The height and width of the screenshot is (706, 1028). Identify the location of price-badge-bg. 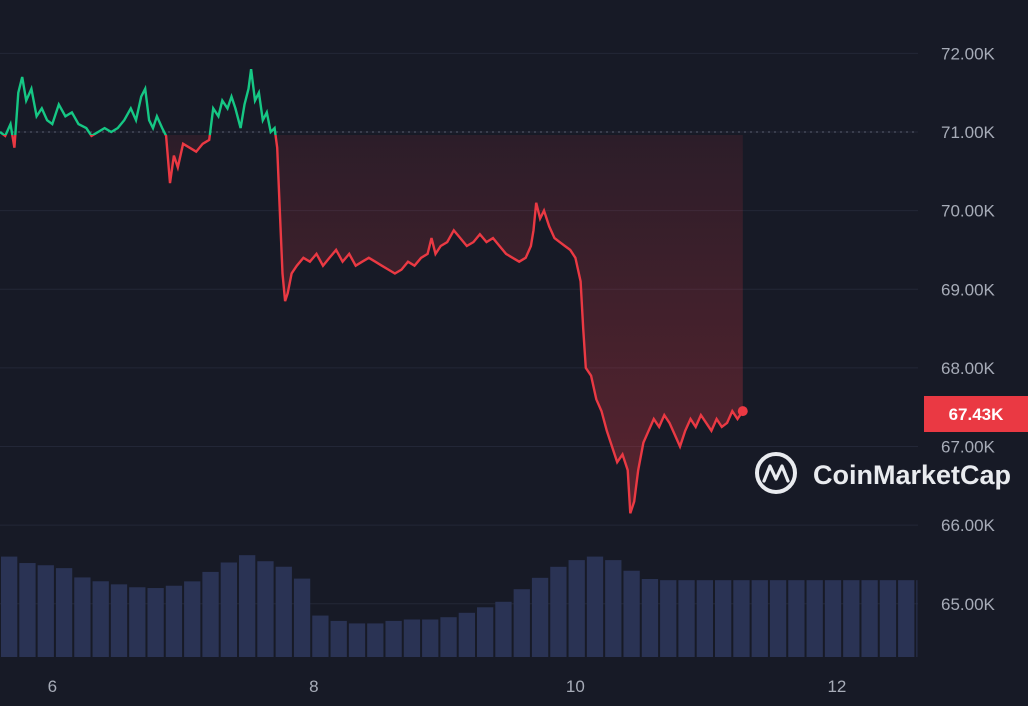
(976, 414).